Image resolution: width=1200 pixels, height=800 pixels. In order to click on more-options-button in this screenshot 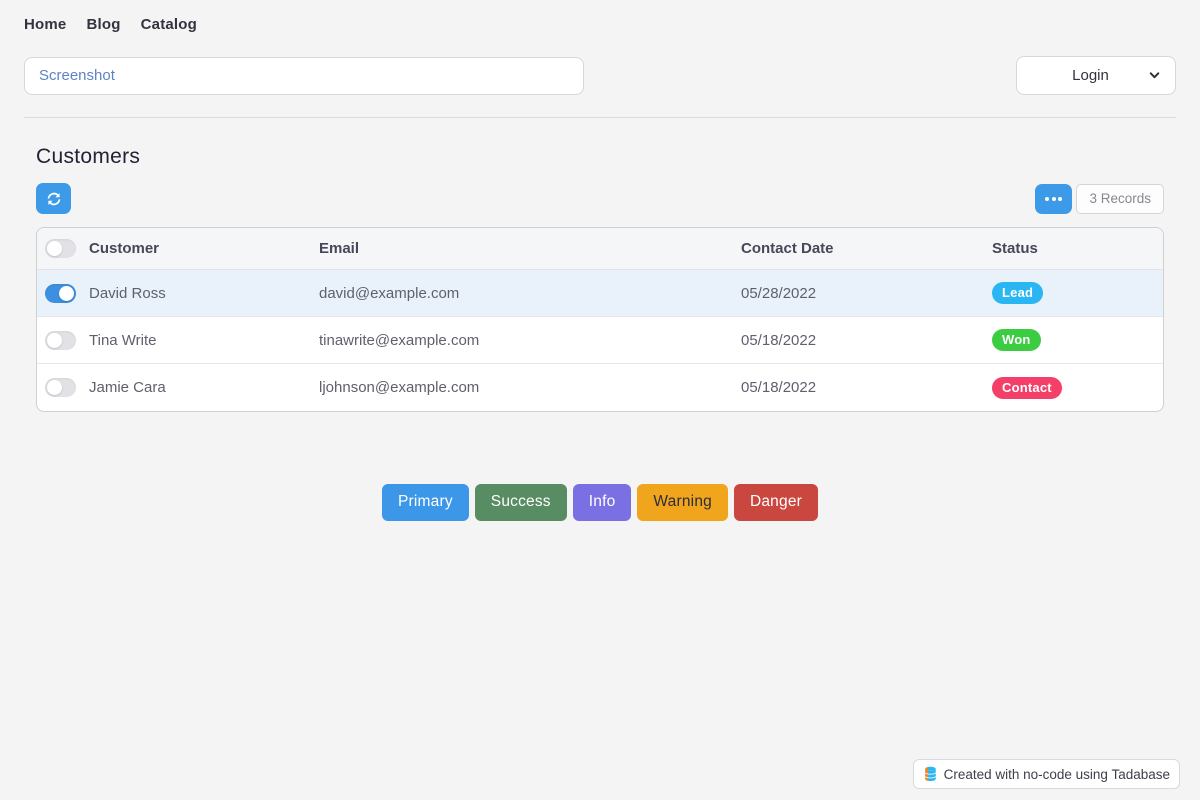, I will do `click(1054, 198)`.